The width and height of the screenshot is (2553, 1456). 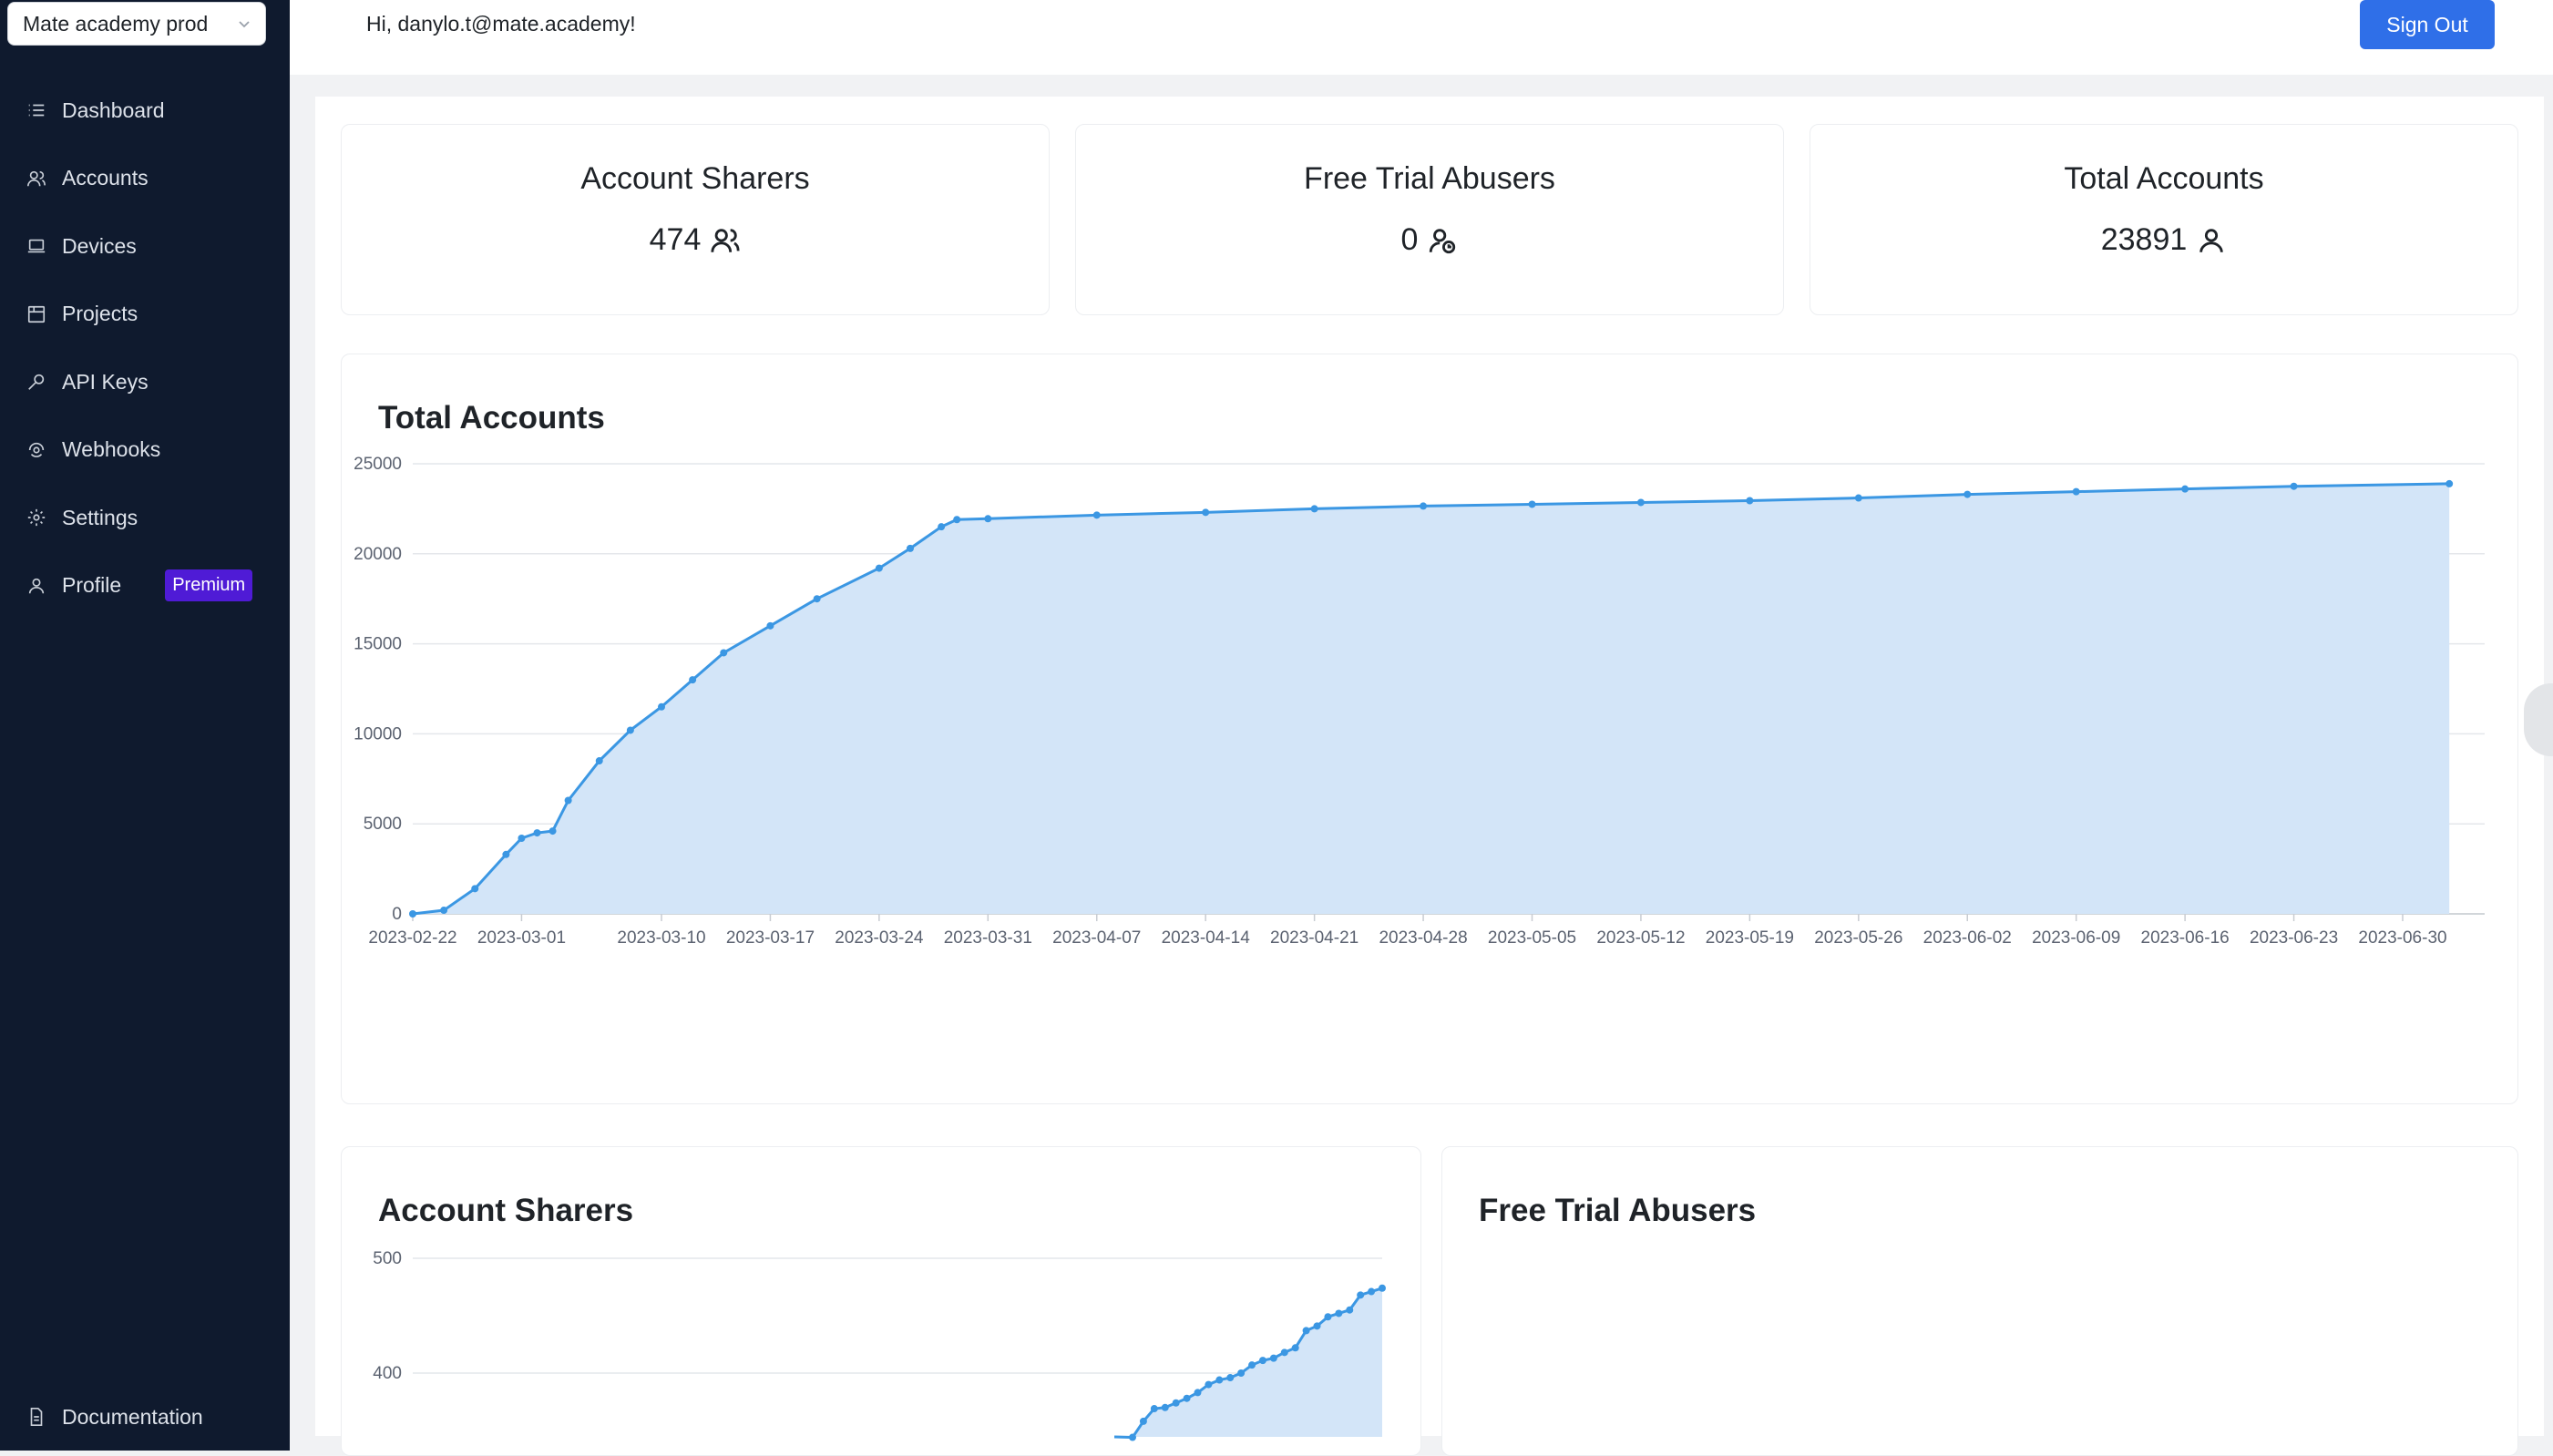 I want to click on project-select: Mate academy prod, so click(x=136, y=24).